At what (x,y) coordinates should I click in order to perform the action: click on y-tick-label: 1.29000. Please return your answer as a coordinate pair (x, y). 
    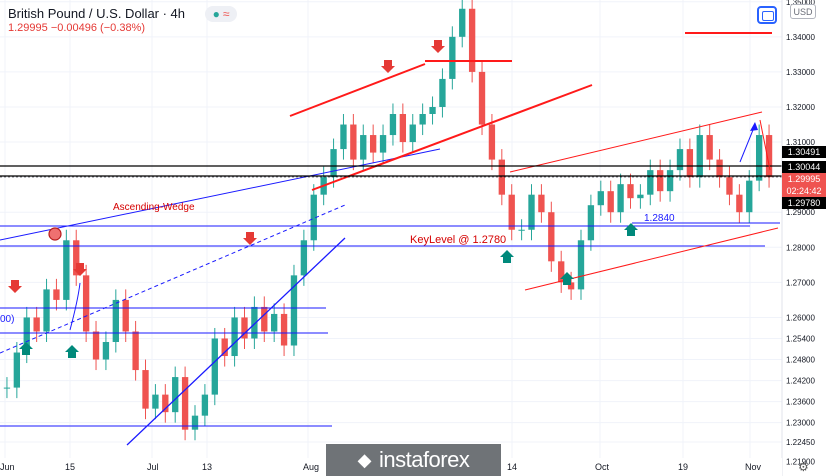
    Looking at the image, I should click on (800, 212).